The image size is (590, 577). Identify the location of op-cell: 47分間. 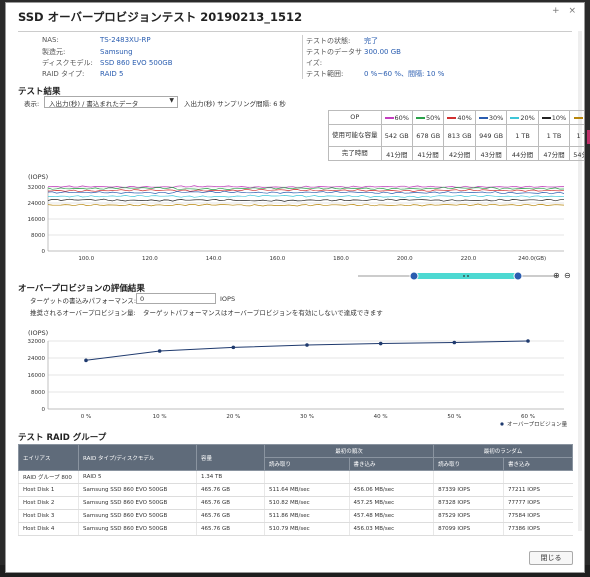
(554, 153).